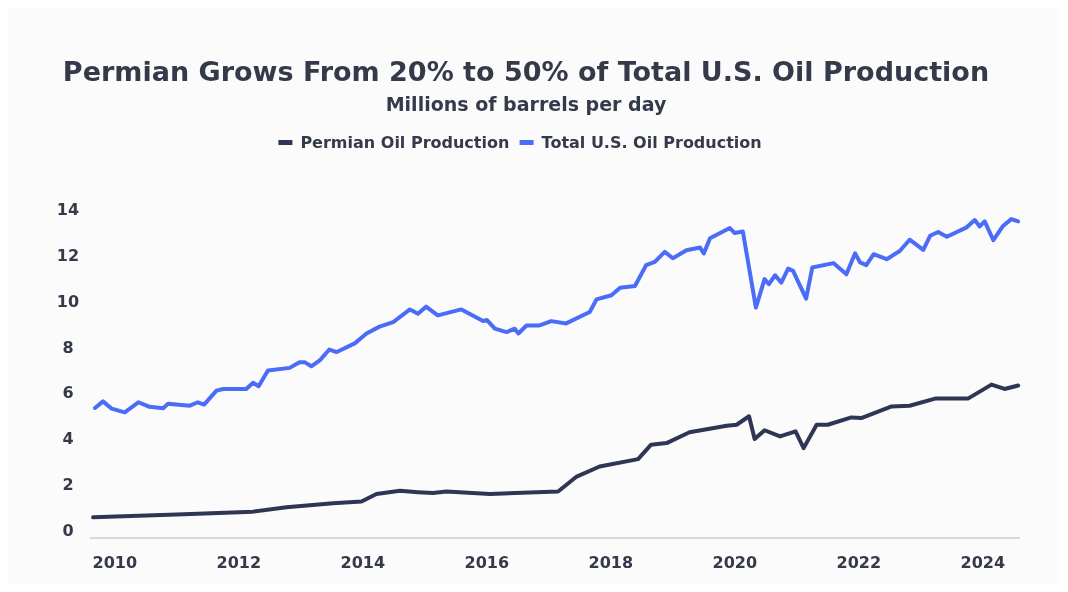  I want to click on legend-label: Total U.S. Oil Production, so click(651, 142).